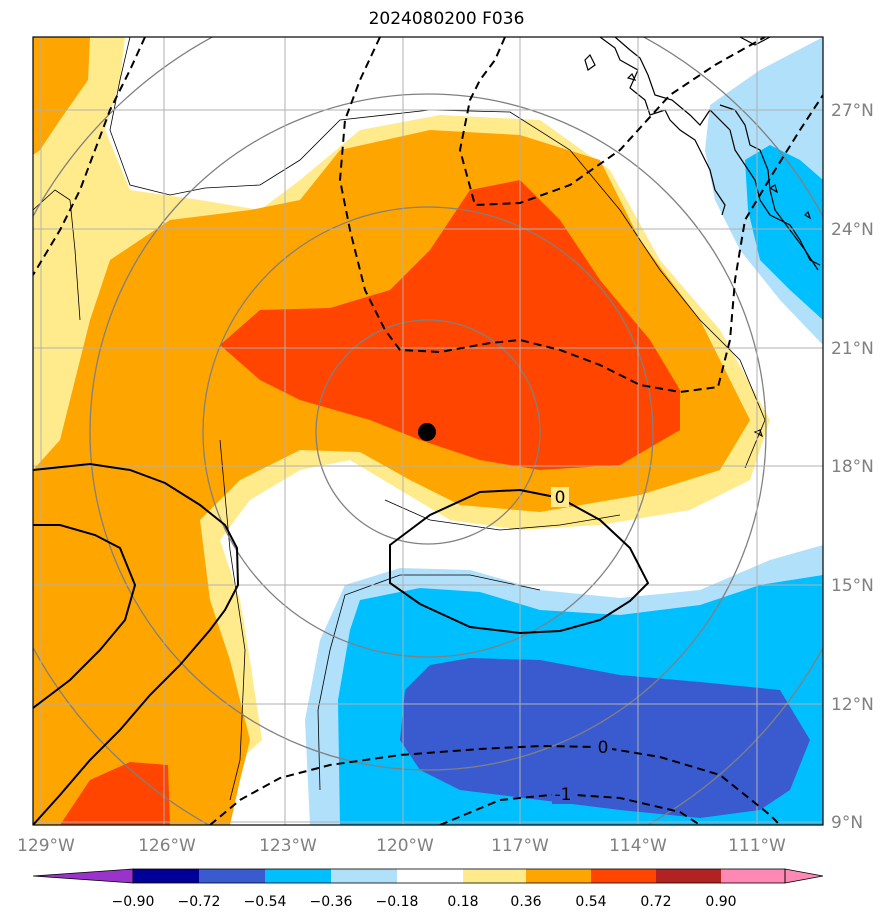  I want to click on lat-tick-labels: 27°N 24°N 21°N 18°N 15°N 12°N 9°N, so click(852, 467).